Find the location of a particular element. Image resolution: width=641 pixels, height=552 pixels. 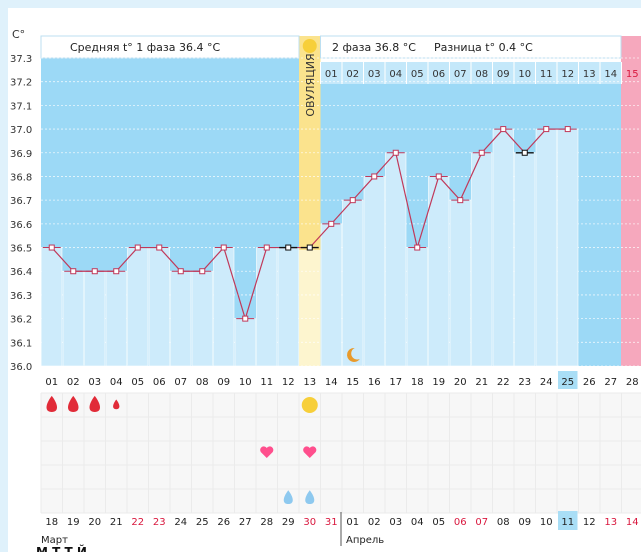

calendar-date-label: 26 is located at coordinates (223, 522).